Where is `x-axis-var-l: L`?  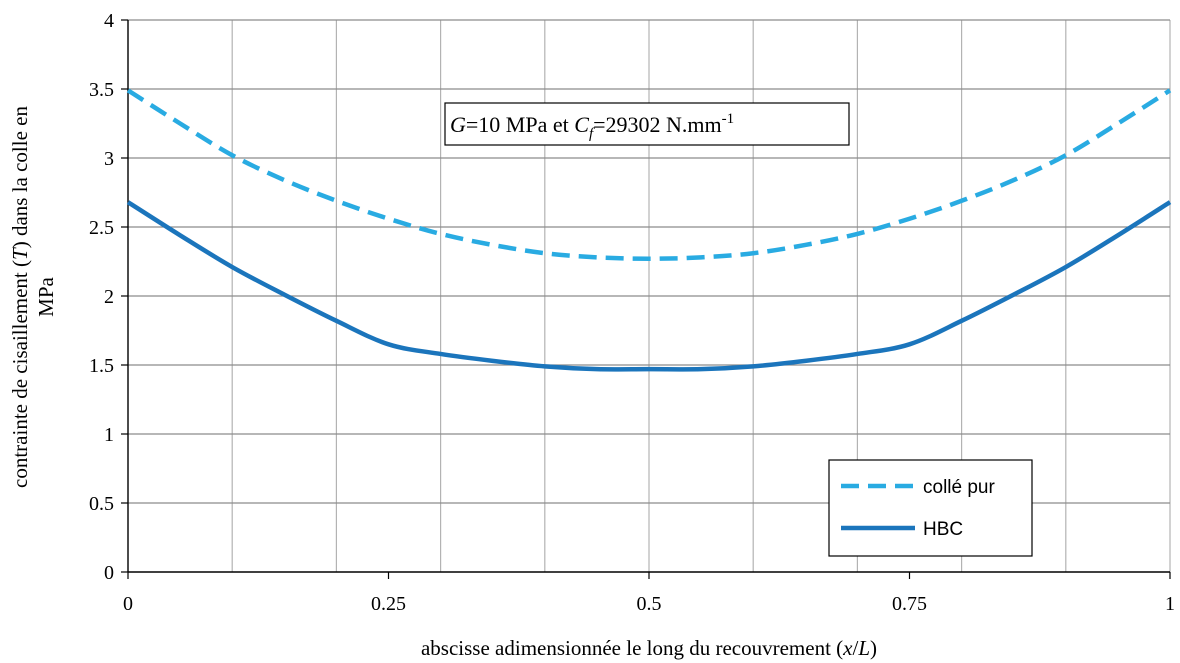
x-axis-var-l: L is located at coordinates (863, 648).